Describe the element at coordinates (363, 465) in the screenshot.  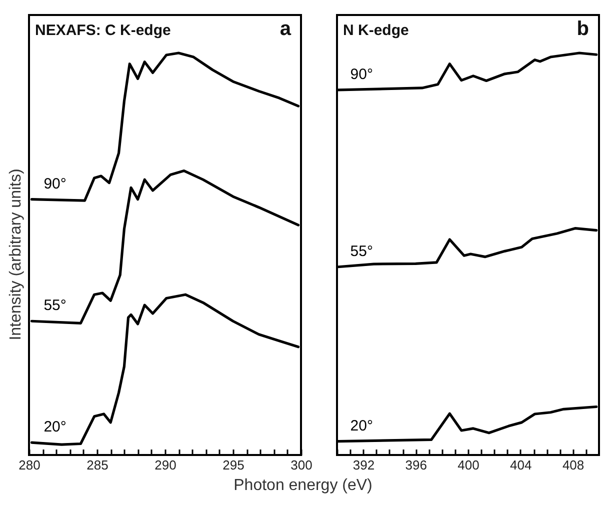
I see `x-tick-label: 392` at that location.